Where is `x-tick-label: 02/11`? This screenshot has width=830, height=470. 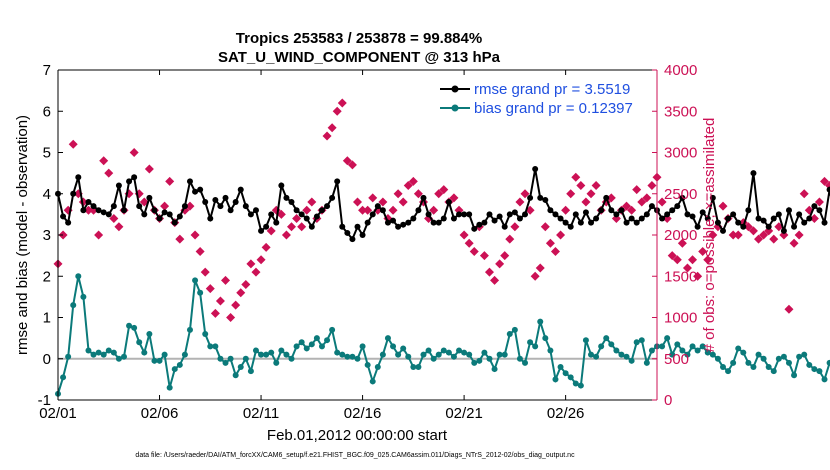
x-tick-label: 02/11 is located at coordinates (261, 413).